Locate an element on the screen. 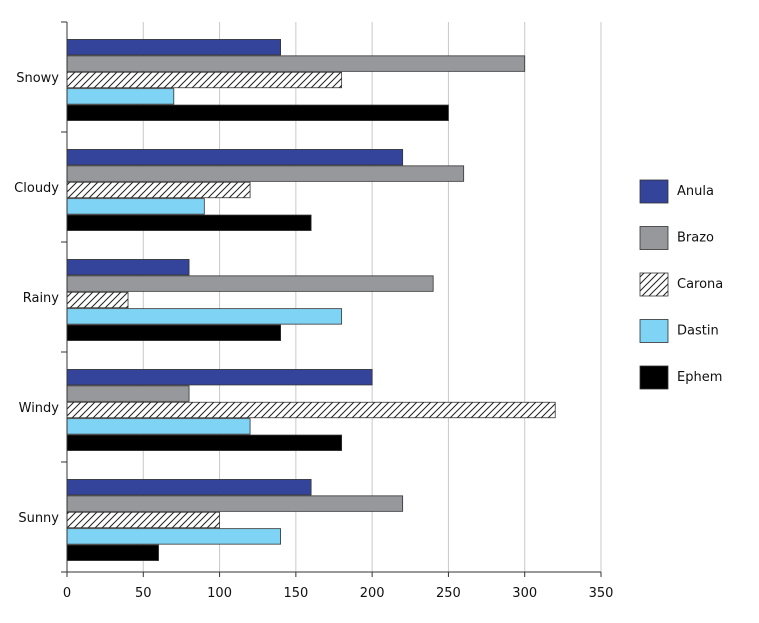  x-tick-label: 250 is located at coordinates (448, 593).